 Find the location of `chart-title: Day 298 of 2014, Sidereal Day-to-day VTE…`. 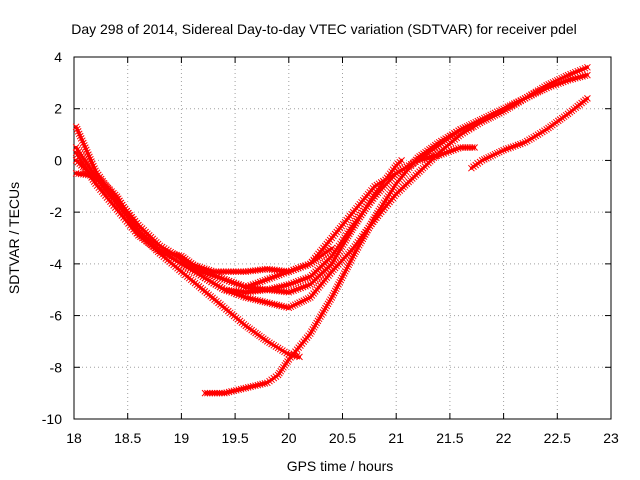

chart-title: Day 298 of 2014, Sidereal Day-to-day VTE… is located at coordinates (324, 29).